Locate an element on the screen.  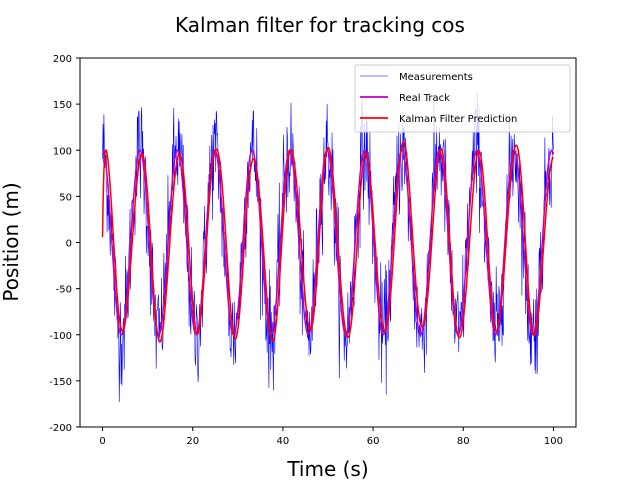
y-tick-label: 100 is located at coordinates (62, 151).